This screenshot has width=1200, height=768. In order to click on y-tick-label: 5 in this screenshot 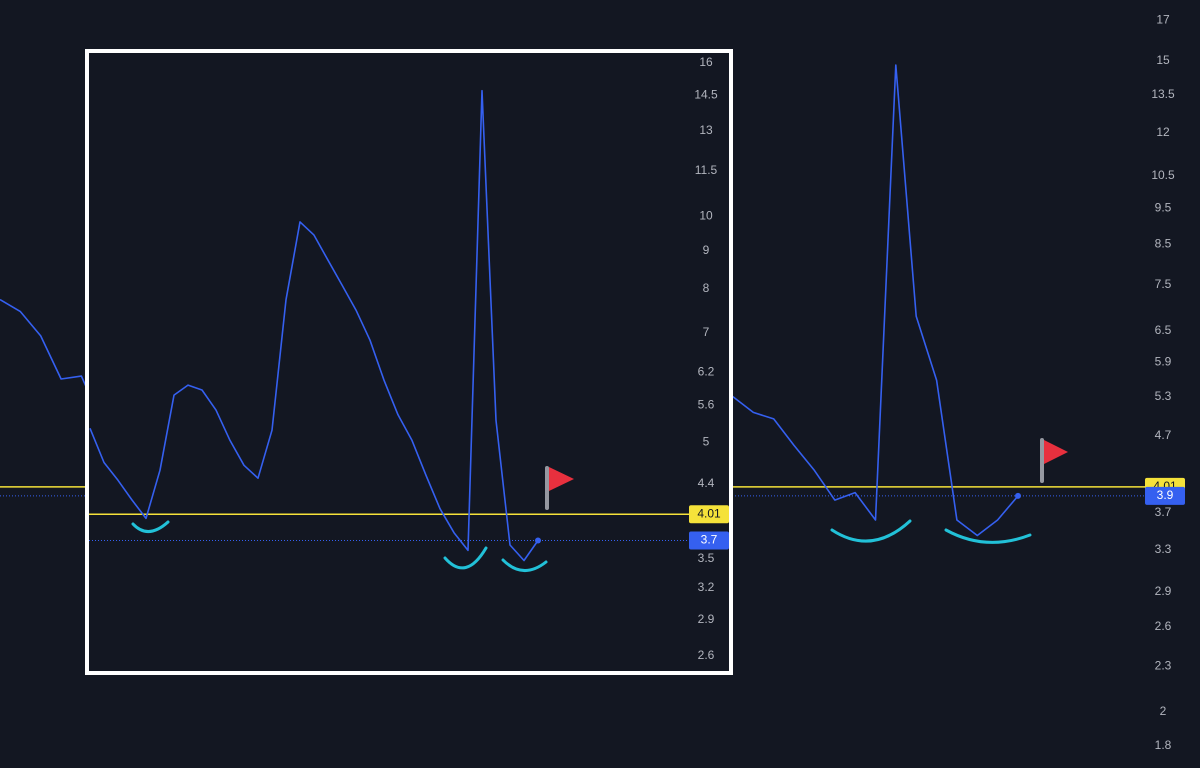, I will do `click(706, 442)`.